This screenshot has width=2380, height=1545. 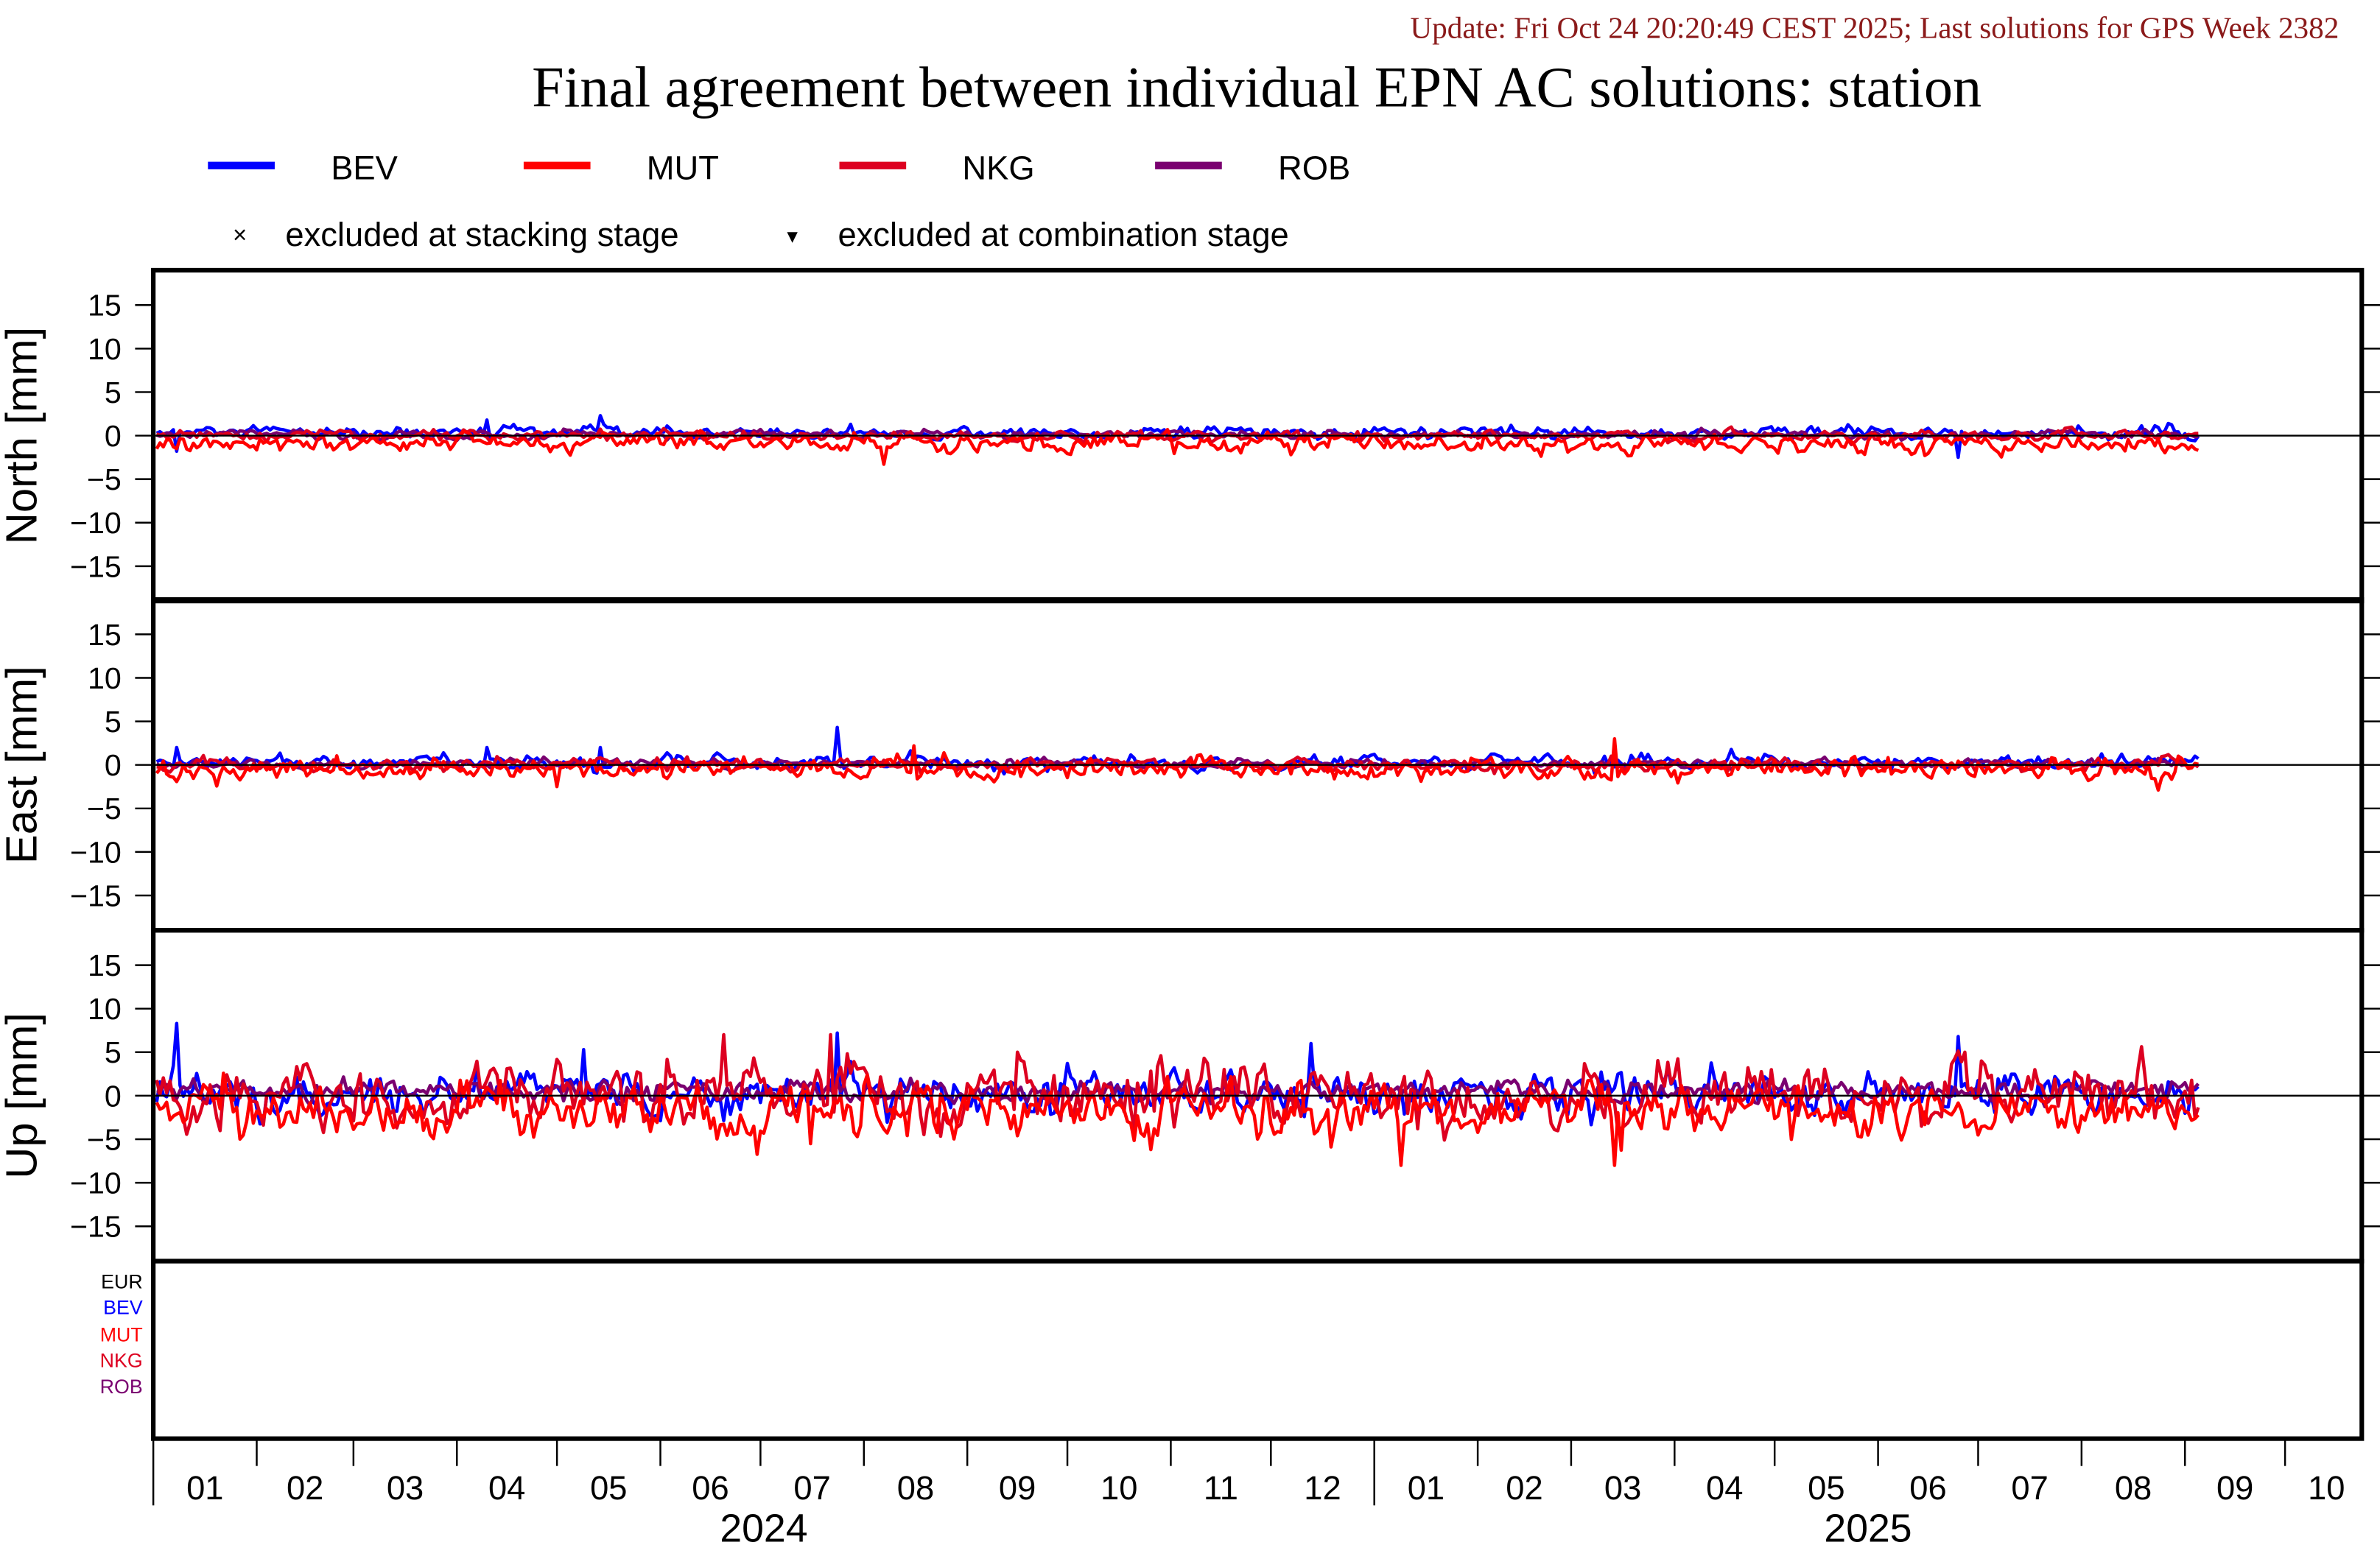 I want to click on cross-marker-icon: ×, so click(x=240, y=234).